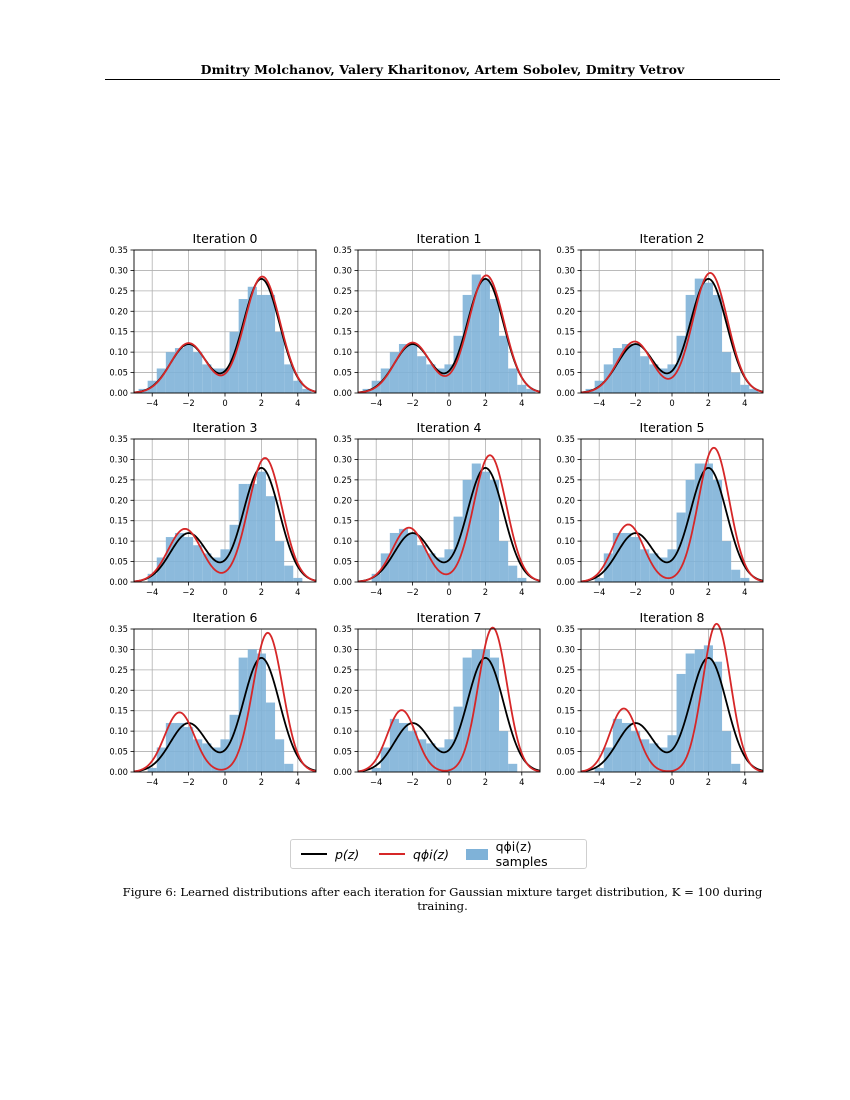 Image resolution: width=850 pixels, height=1100 pixels. Describe the element at coordinates (118, 711) in the screenshot. I see `y-tick-label: 0.15` at that location.